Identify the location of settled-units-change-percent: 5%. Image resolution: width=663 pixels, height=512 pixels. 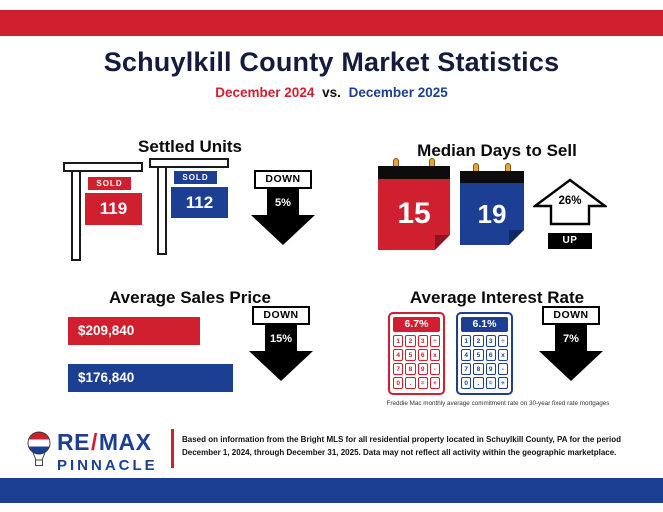
(283, 202).